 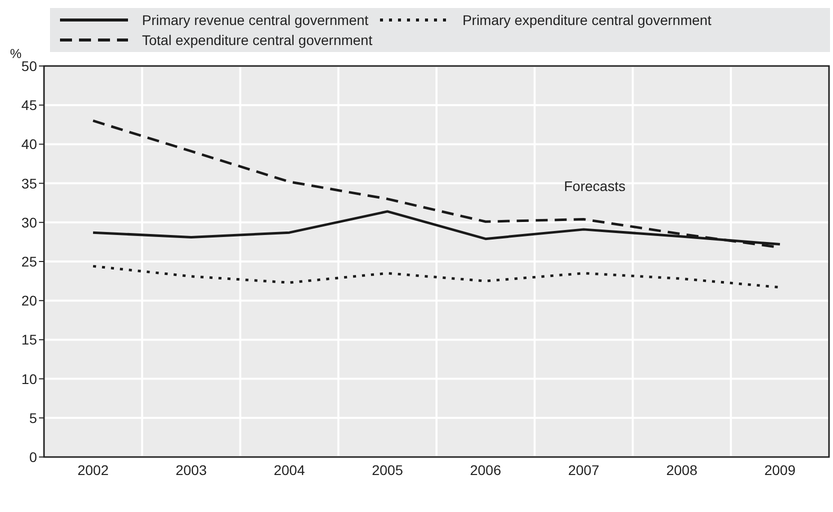 What do you see at coordinates (33, 456) in the screenshot?
I see `y-tick-label: 0` at bounding box center [33, 456].